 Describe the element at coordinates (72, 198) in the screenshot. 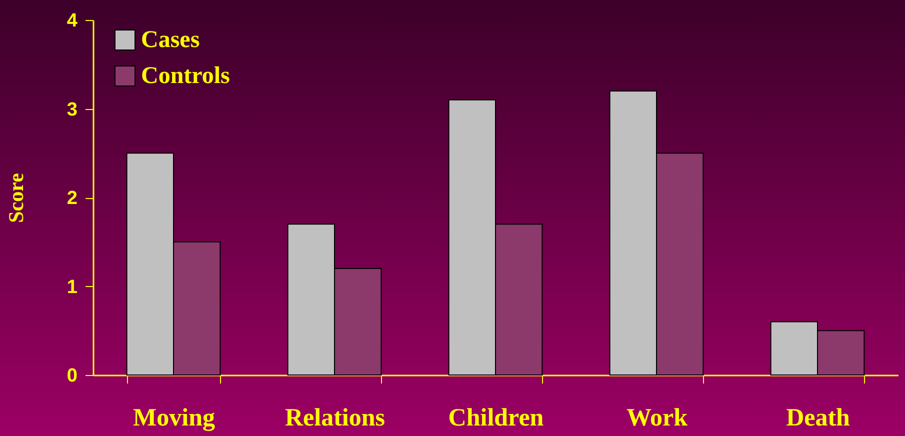

I see `y-tick-label: 2` at that location.